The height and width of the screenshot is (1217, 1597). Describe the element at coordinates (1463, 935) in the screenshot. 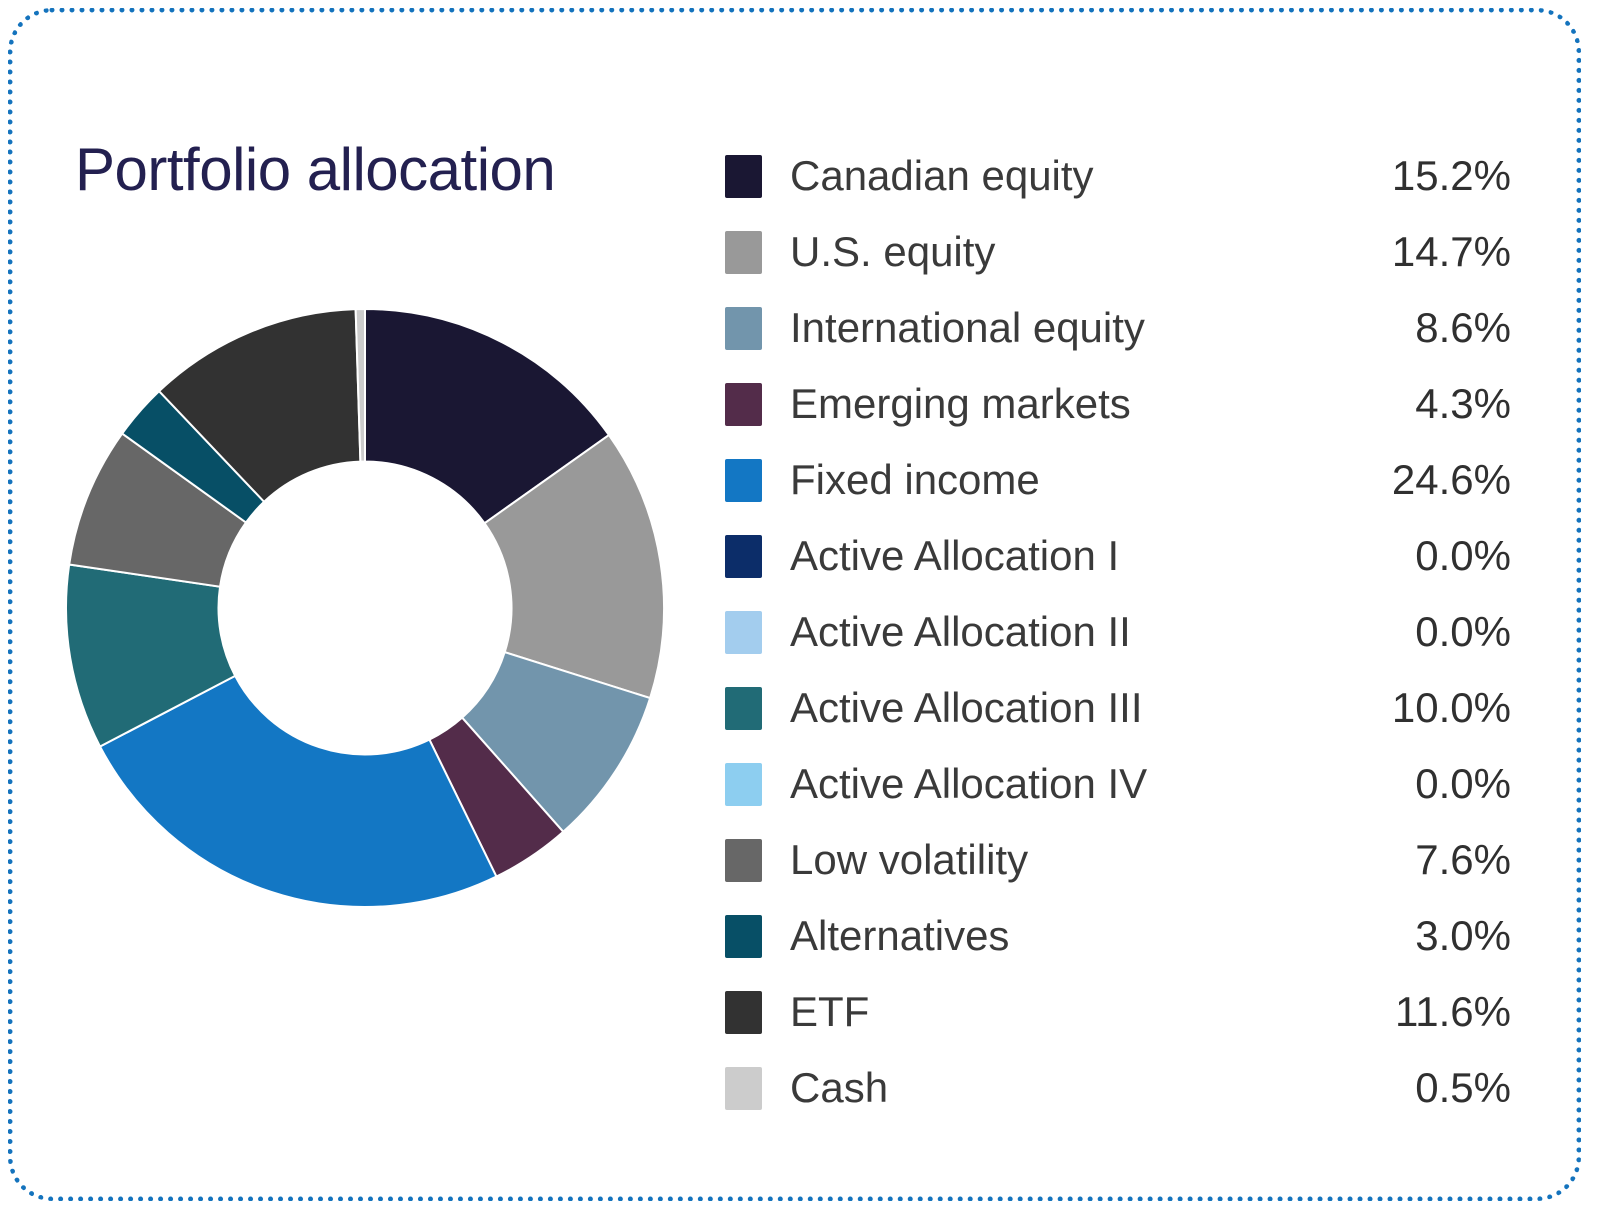

I see `legend-value: 3.0%` at that location.